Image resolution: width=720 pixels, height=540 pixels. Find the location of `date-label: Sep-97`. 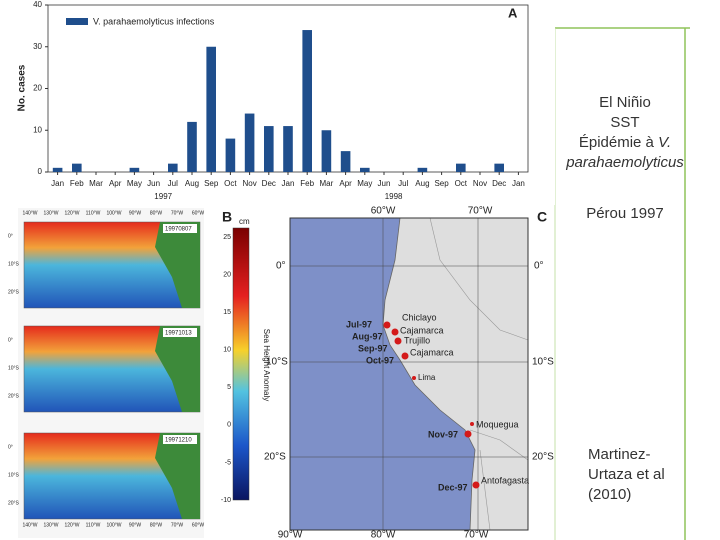

date-label: Sep-97 is located at coordinates (373, 348).